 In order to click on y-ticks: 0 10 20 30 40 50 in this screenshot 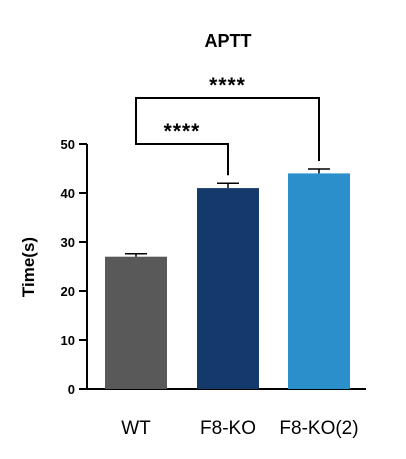, I will do `click(74, 267)`.